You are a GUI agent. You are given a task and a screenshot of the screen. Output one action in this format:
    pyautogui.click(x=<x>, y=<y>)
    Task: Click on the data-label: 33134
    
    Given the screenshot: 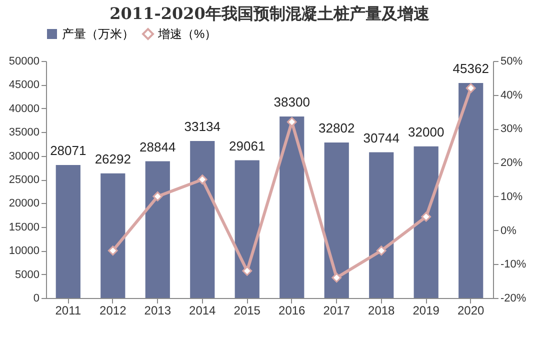 What is the action you would take?
    pyautogui.click(x=202, y=126)
    